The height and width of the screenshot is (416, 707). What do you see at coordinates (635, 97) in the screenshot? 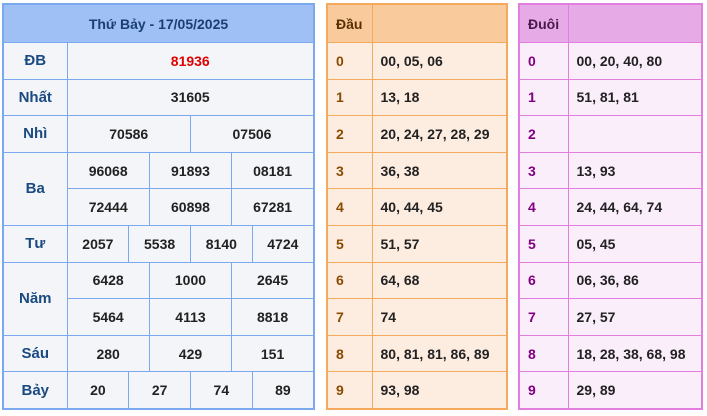
I see `duoi-numbers: 51, 81, 81` at bounding box center [635, 97].